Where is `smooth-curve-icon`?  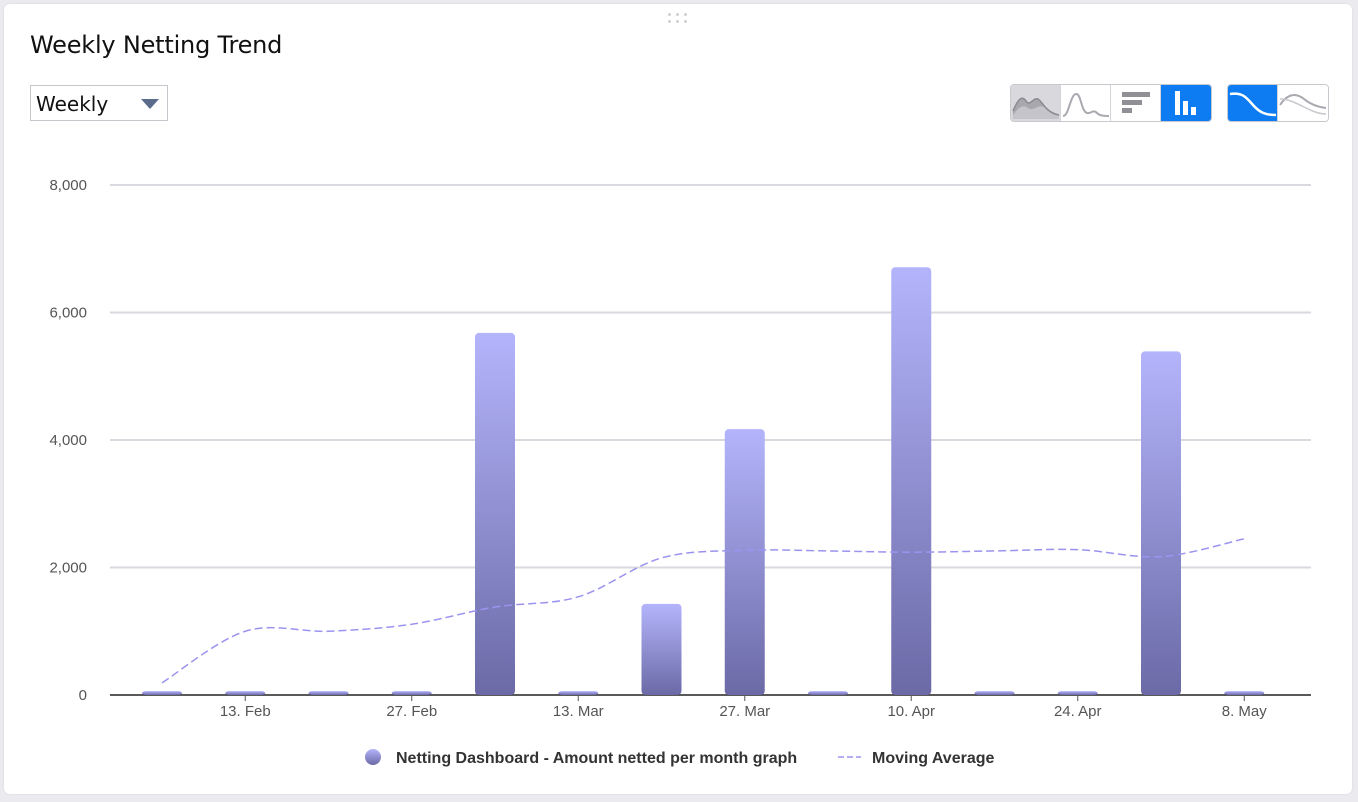 smooth-curve-icon is located at coordinates (1253, 104).